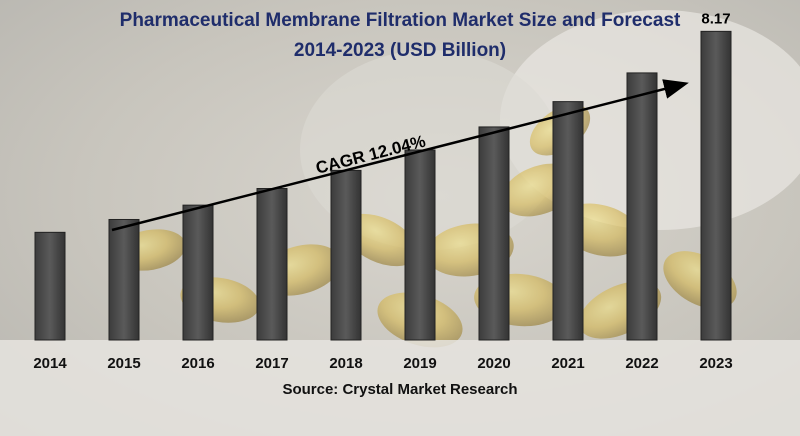  I want to click on x-axis-ticks: 2014 2015 2016 2017 2018 2019 2020 2021 2022 2023, so click(382, 363).